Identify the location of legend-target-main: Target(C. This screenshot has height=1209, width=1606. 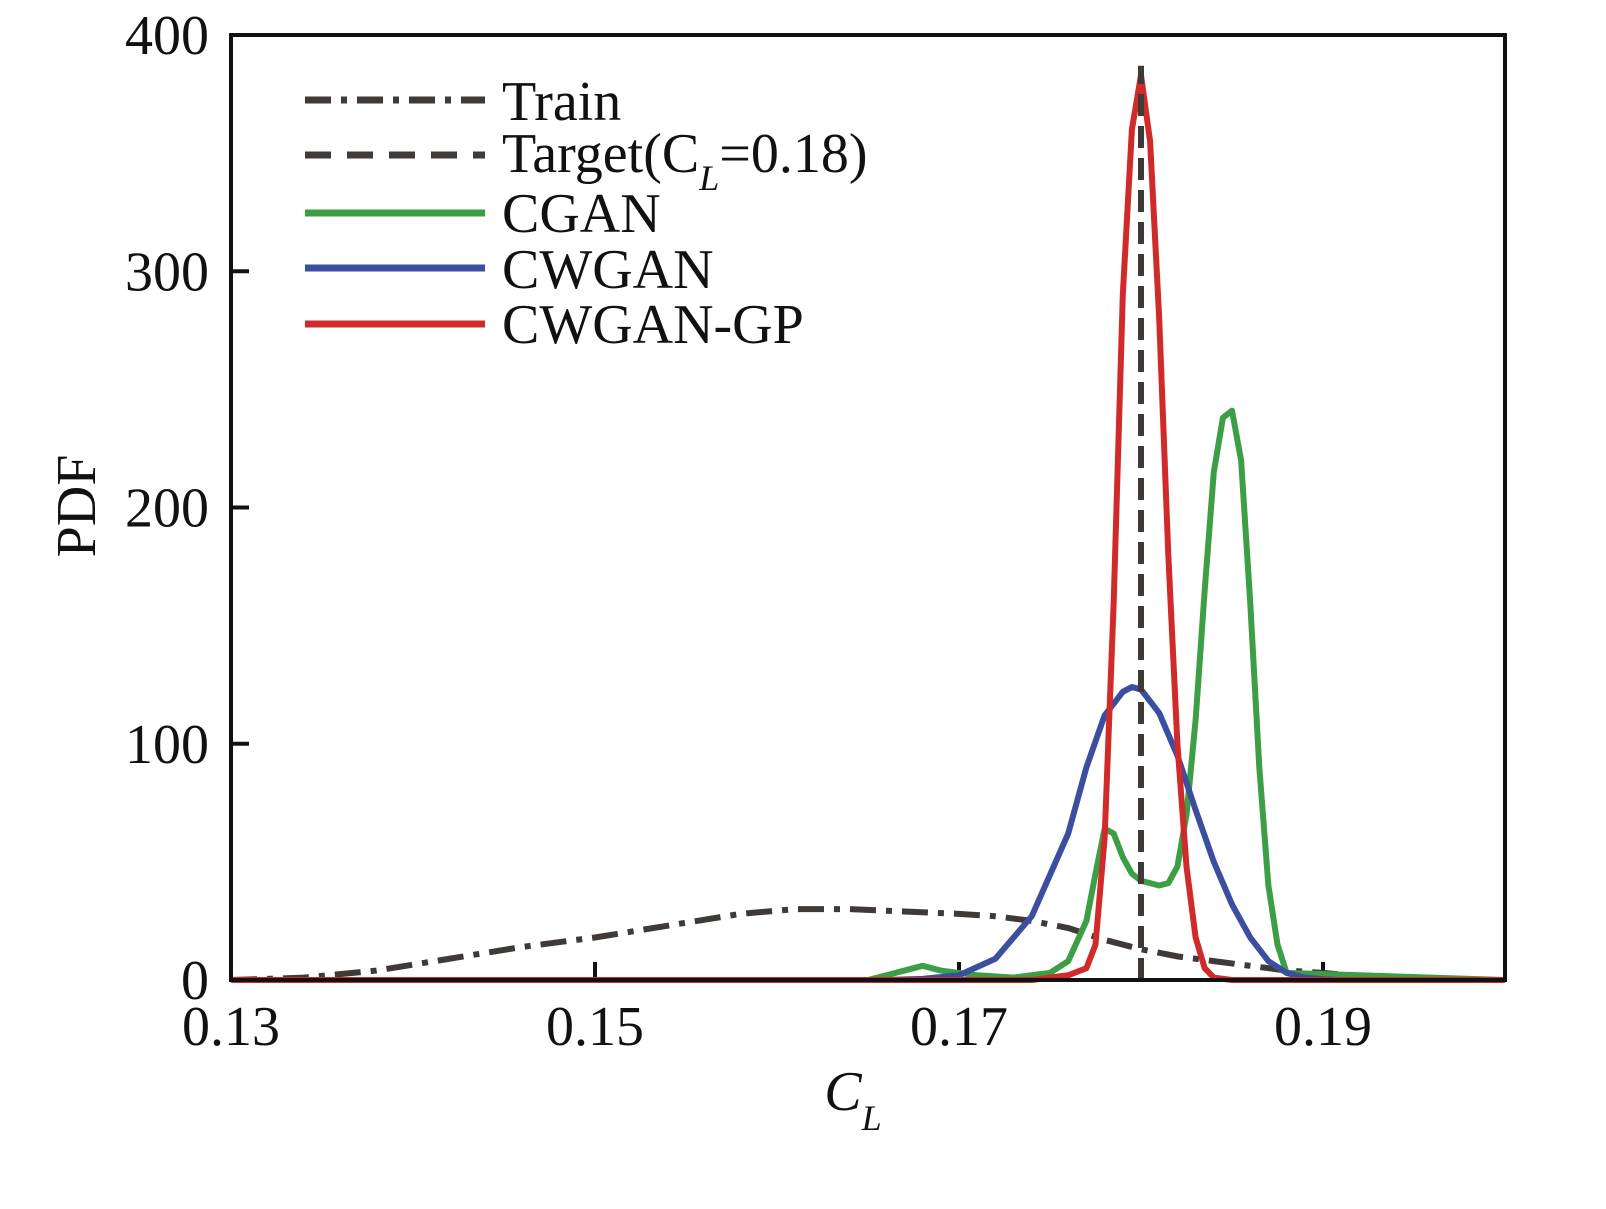
(600, 154).